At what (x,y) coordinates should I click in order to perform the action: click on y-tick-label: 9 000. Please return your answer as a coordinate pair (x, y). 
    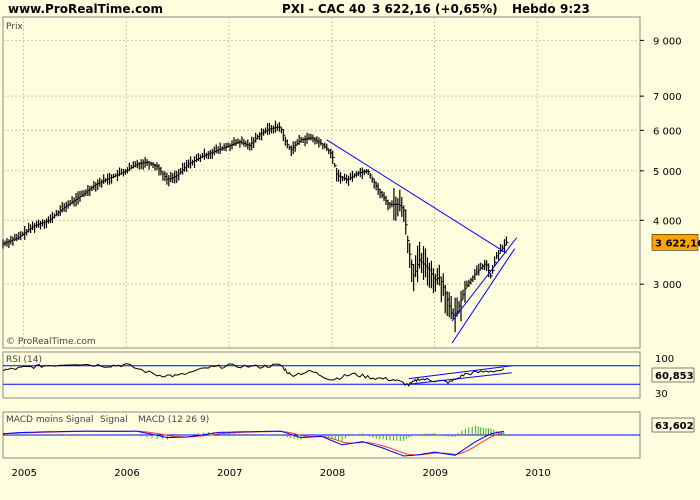
    Looking at the image, I should click on (667, 41).